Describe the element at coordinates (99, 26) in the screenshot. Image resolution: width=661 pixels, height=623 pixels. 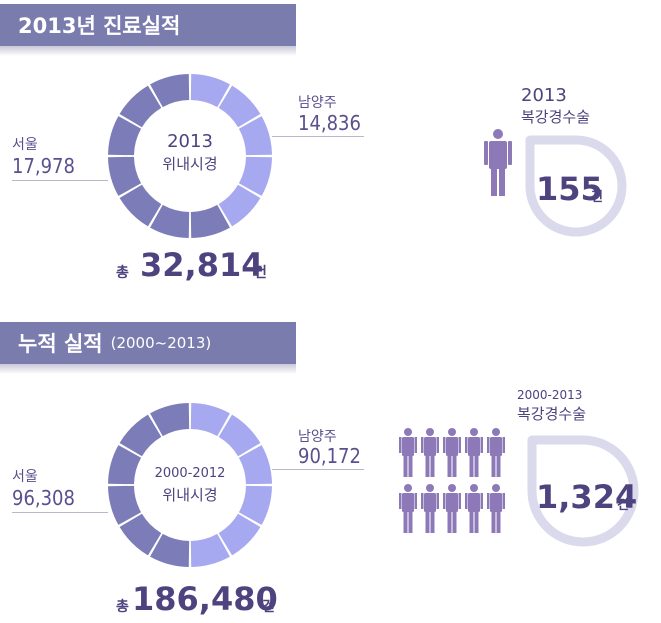
I see `section1-title: 2013년 진료실적` at that location.